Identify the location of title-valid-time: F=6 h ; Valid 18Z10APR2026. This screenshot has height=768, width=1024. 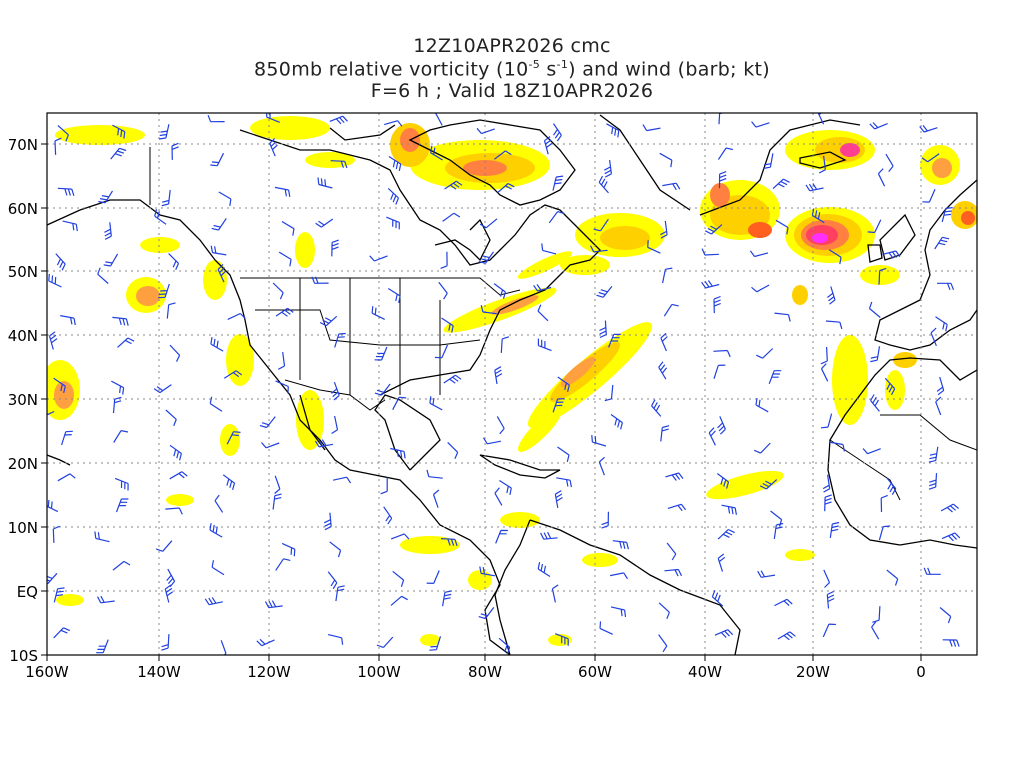
(512, 91).